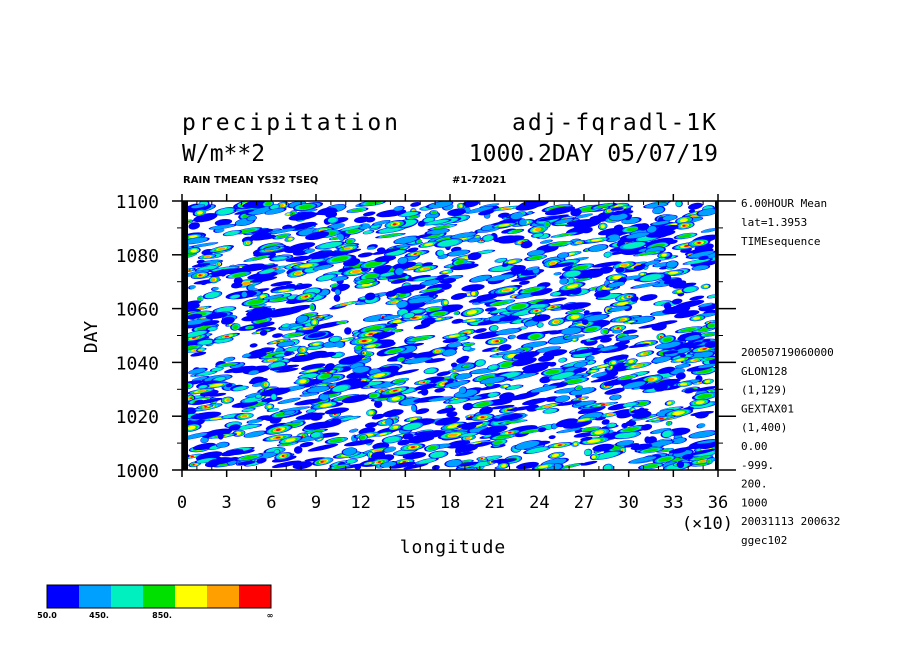  Describe the element at coordinates (593, 154) in the screenshot. I see `run-info-label: 1000.2DAY 05/07/19` at that location.